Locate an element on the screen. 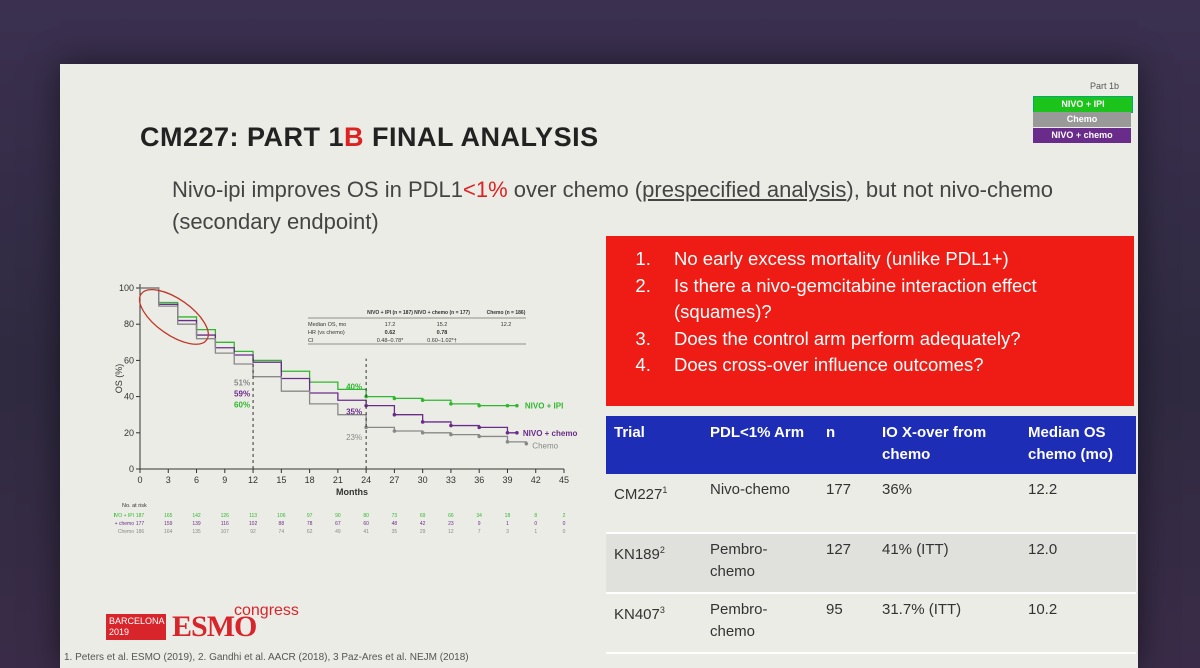 This screenshot has width=1200, height=668. x-tick-label: 45 is located at coordinates (564, 480).